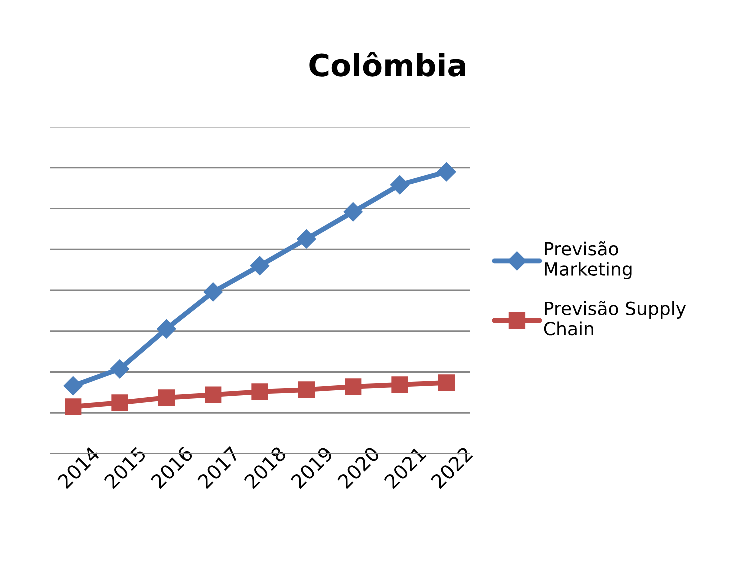  Describe the element at coordinates (615, 318) in the screenshot. I see `legend-label: Previsão Supply Chain` at that location.